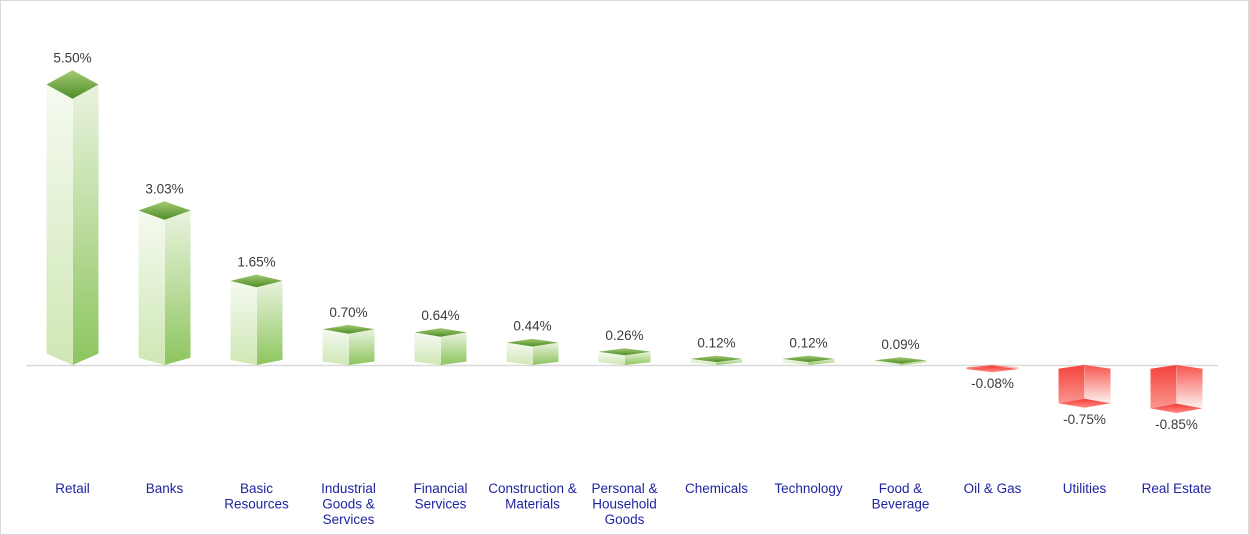 This screenshot has height=535, width=1249. Describe the element at coordinates (716, 488) in the screenshot. I see `category-label-chemicals: Chemicals` at that location.